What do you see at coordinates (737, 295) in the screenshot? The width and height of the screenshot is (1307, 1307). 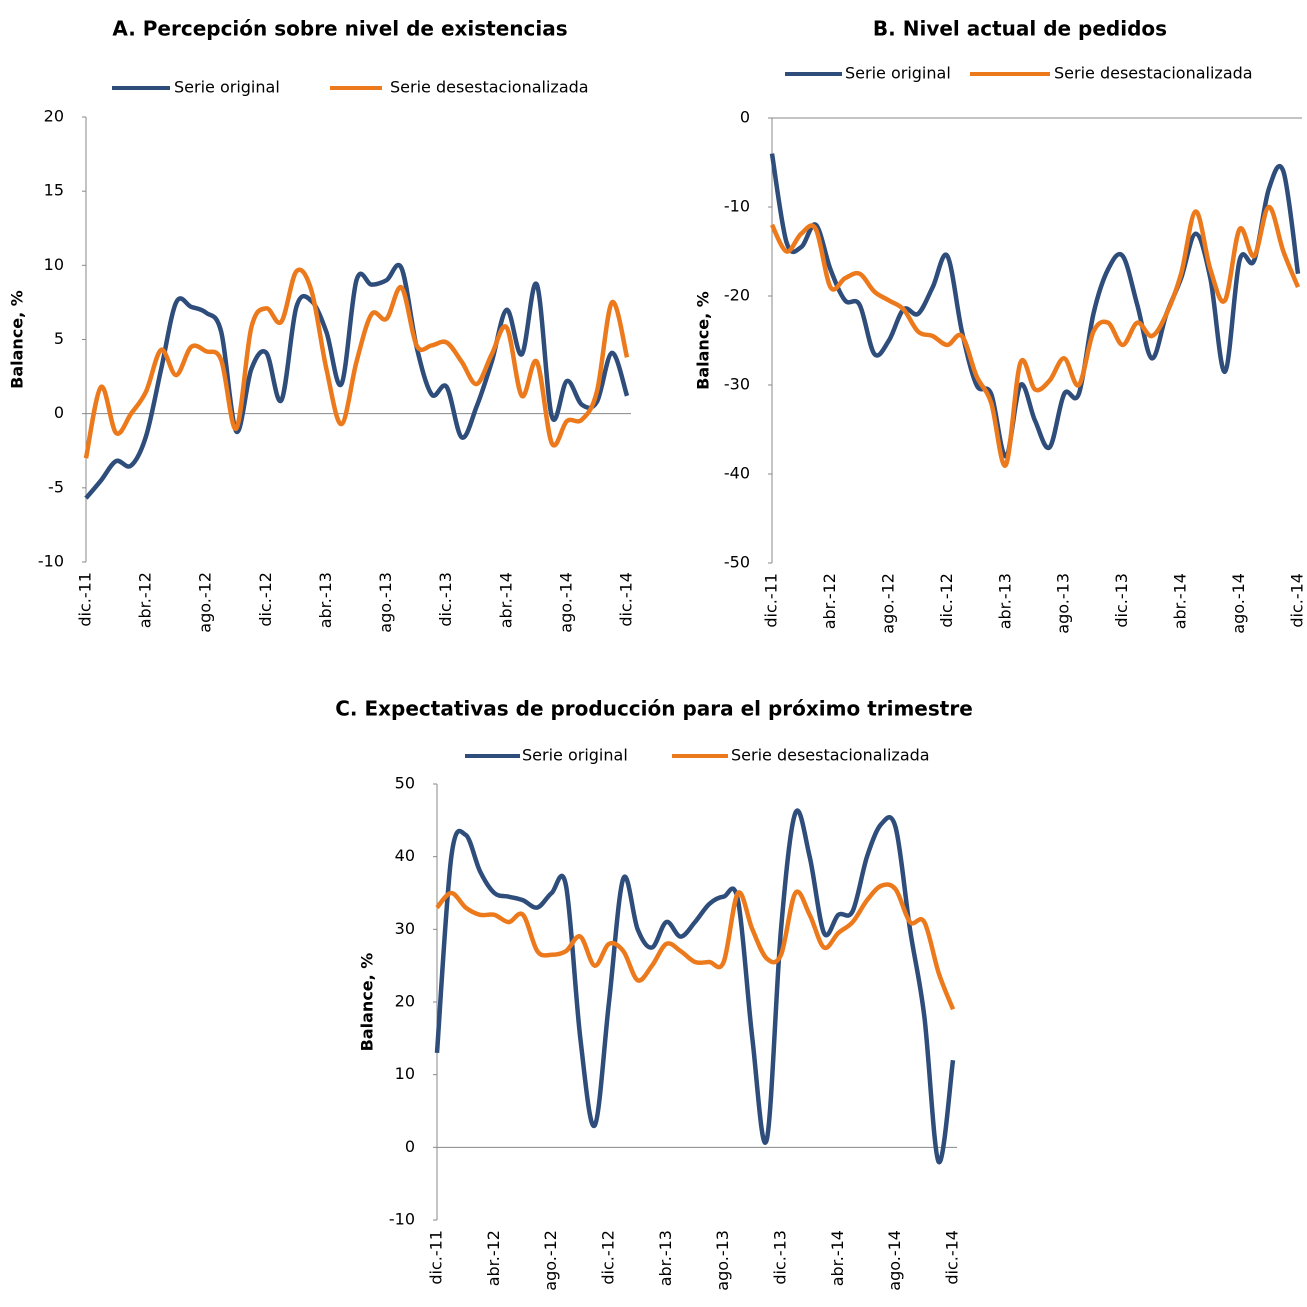 I see `y-tick-label: -20` at bounding box center [737, 295].